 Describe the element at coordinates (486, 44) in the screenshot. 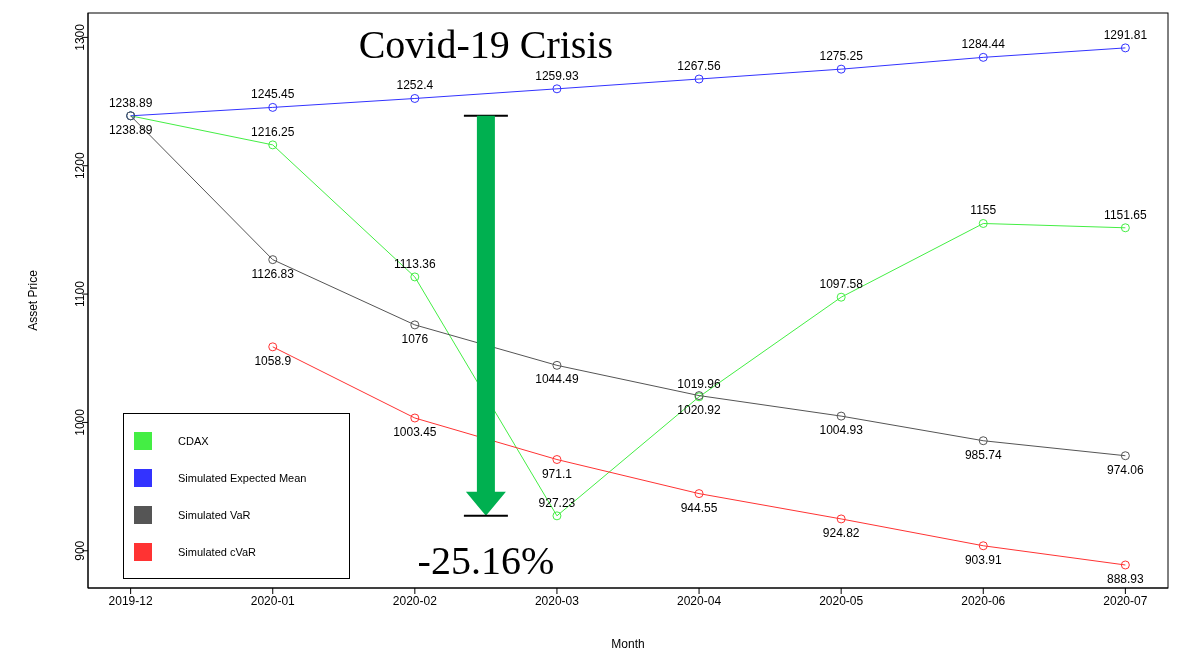

I see `annotation: Covid-19 Crisis` at that location.